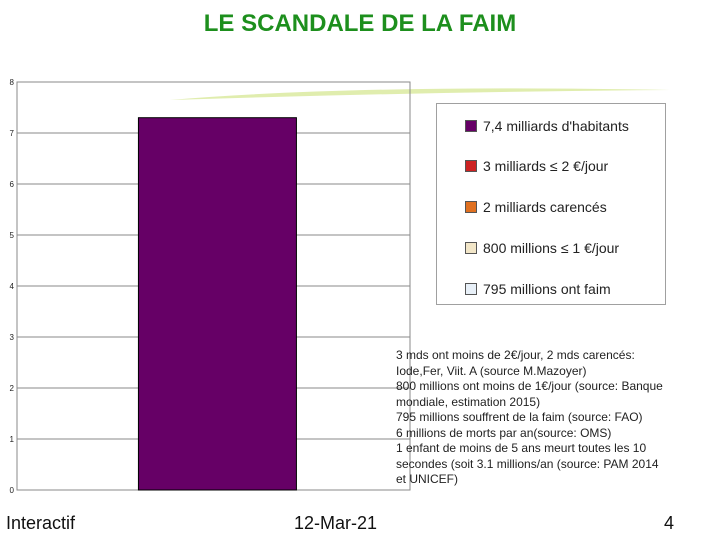  I want to click on footer-label: Interactif, so click(41, 523).